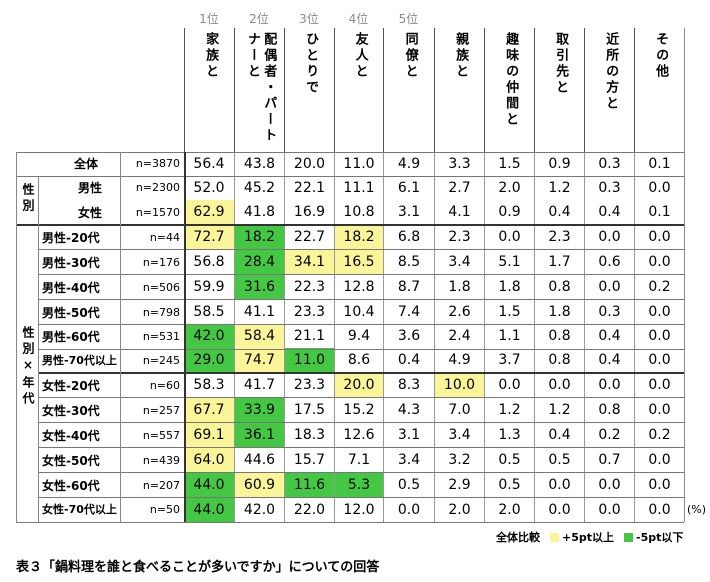 This screenshot has width=710, height=582. I want to click on value-cell: 0.3, so click(609, 312).